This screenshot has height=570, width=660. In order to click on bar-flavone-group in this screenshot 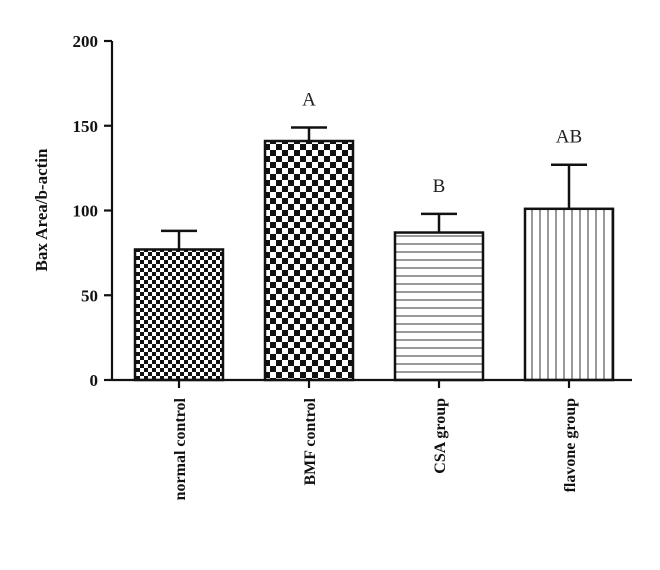, I will do `click(569, 294)`.